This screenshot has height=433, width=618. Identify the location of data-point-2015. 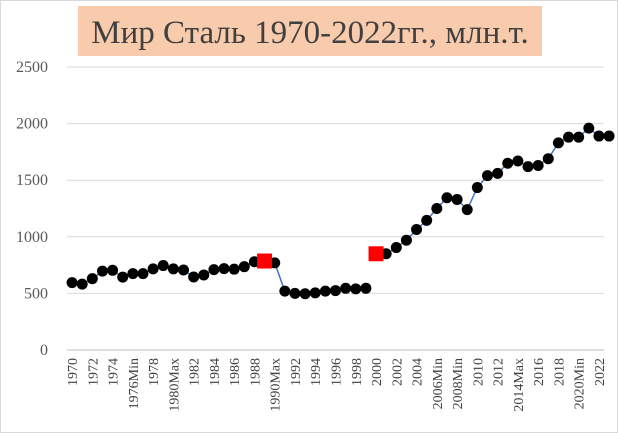
(528, 167).